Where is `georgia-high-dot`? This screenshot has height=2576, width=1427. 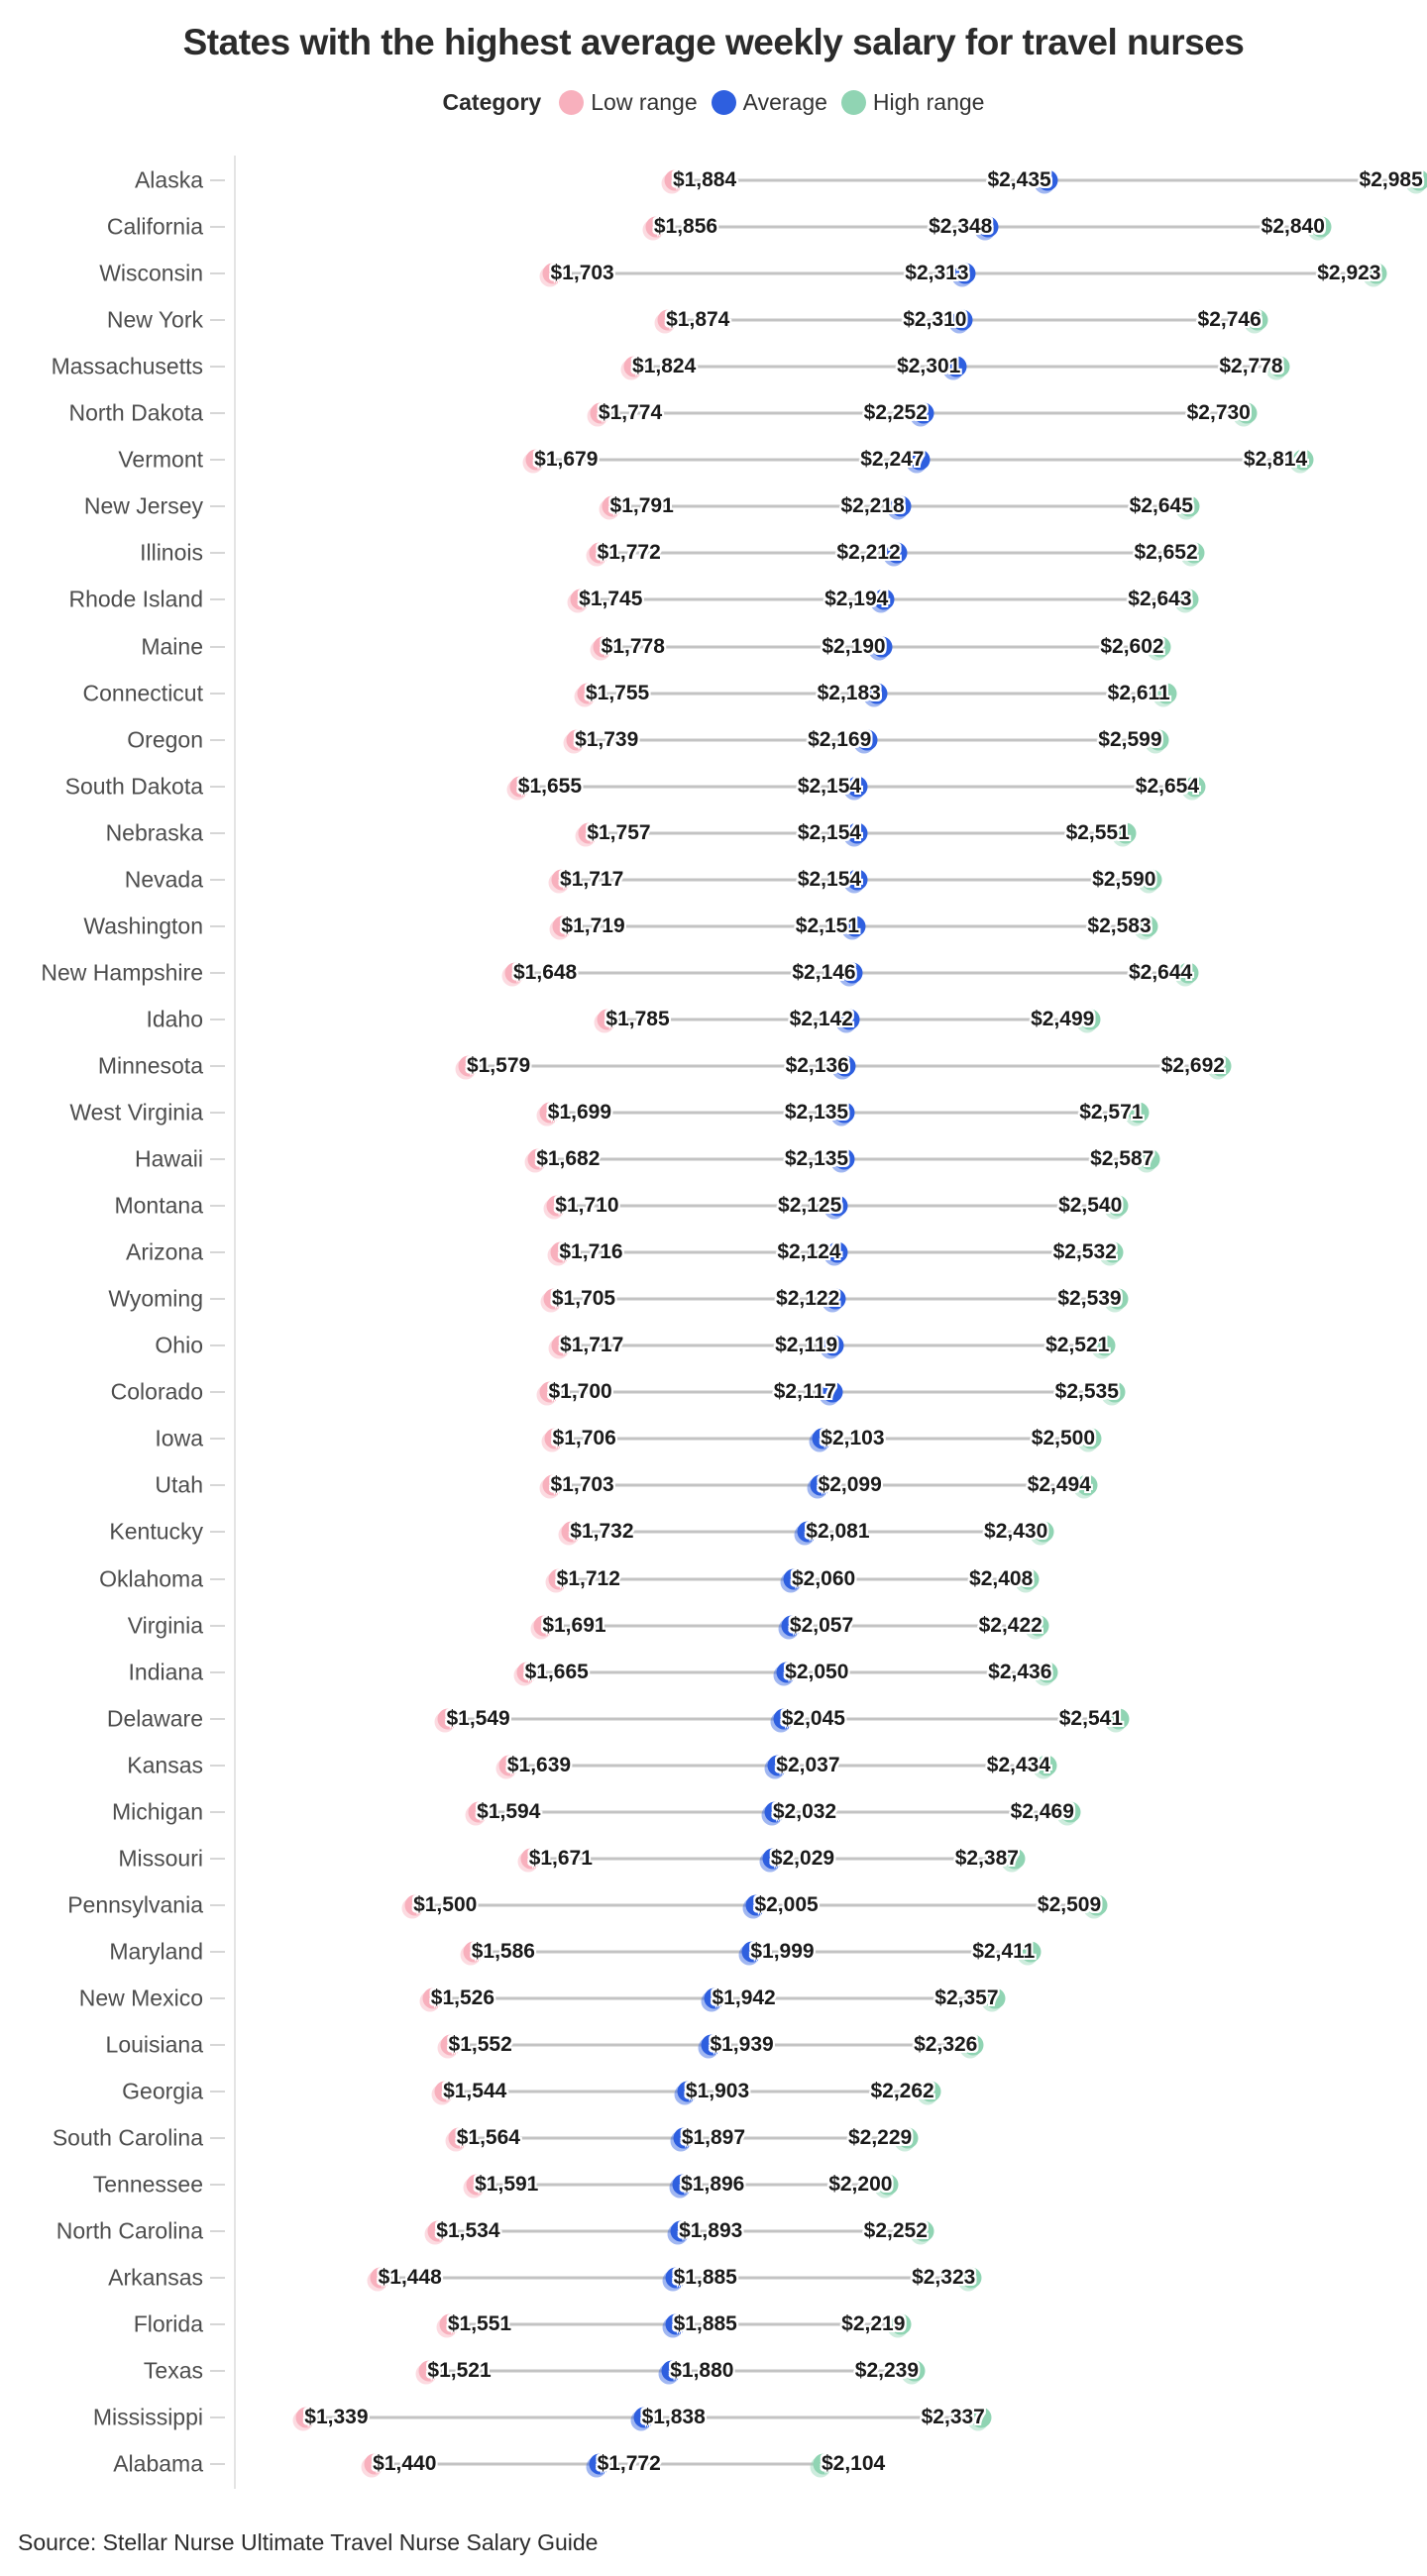 georgia-high-dot is located at coordinates (930, 2091).